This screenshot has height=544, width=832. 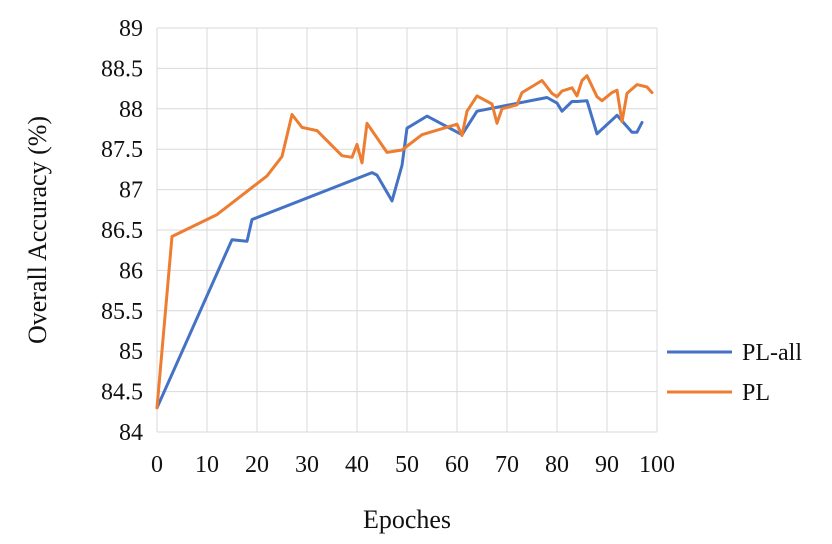 What do you see at coordinates (122, 312) in the screenshot?
I see `y-tick-label: 85.5` at bounding box center [122, 312].